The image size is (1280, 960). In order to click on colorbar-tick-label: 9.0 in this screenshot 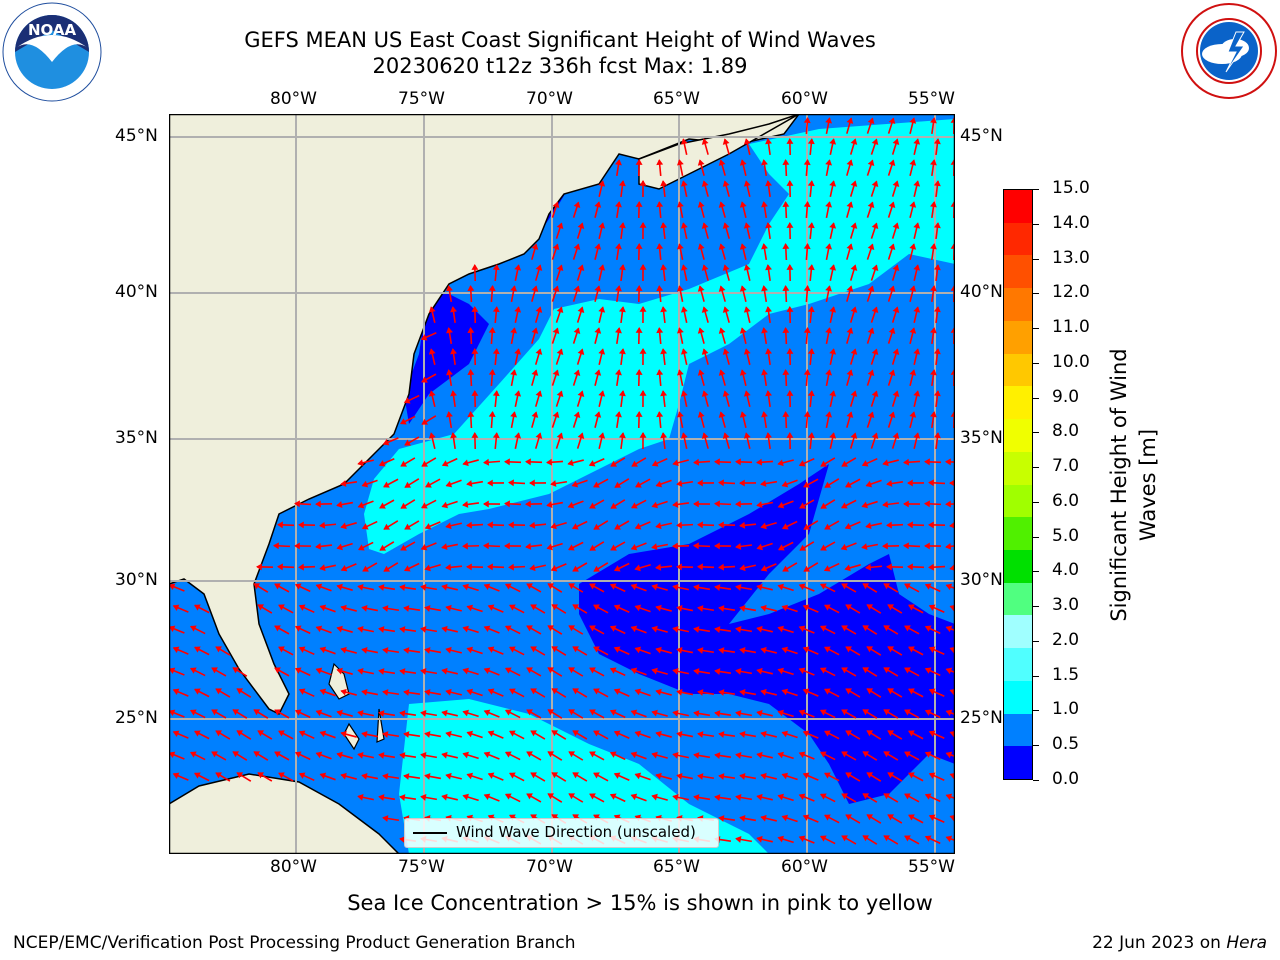, I will do `click(1066, 396)`.